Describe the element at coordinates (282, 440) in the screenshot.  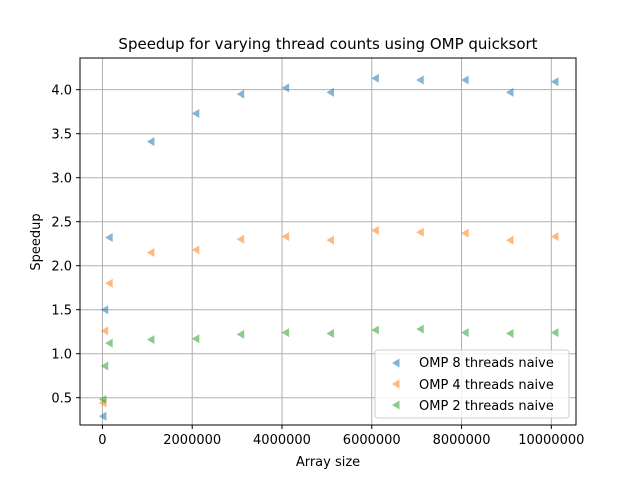
I see `x-tick-label: 4000000` at that location.